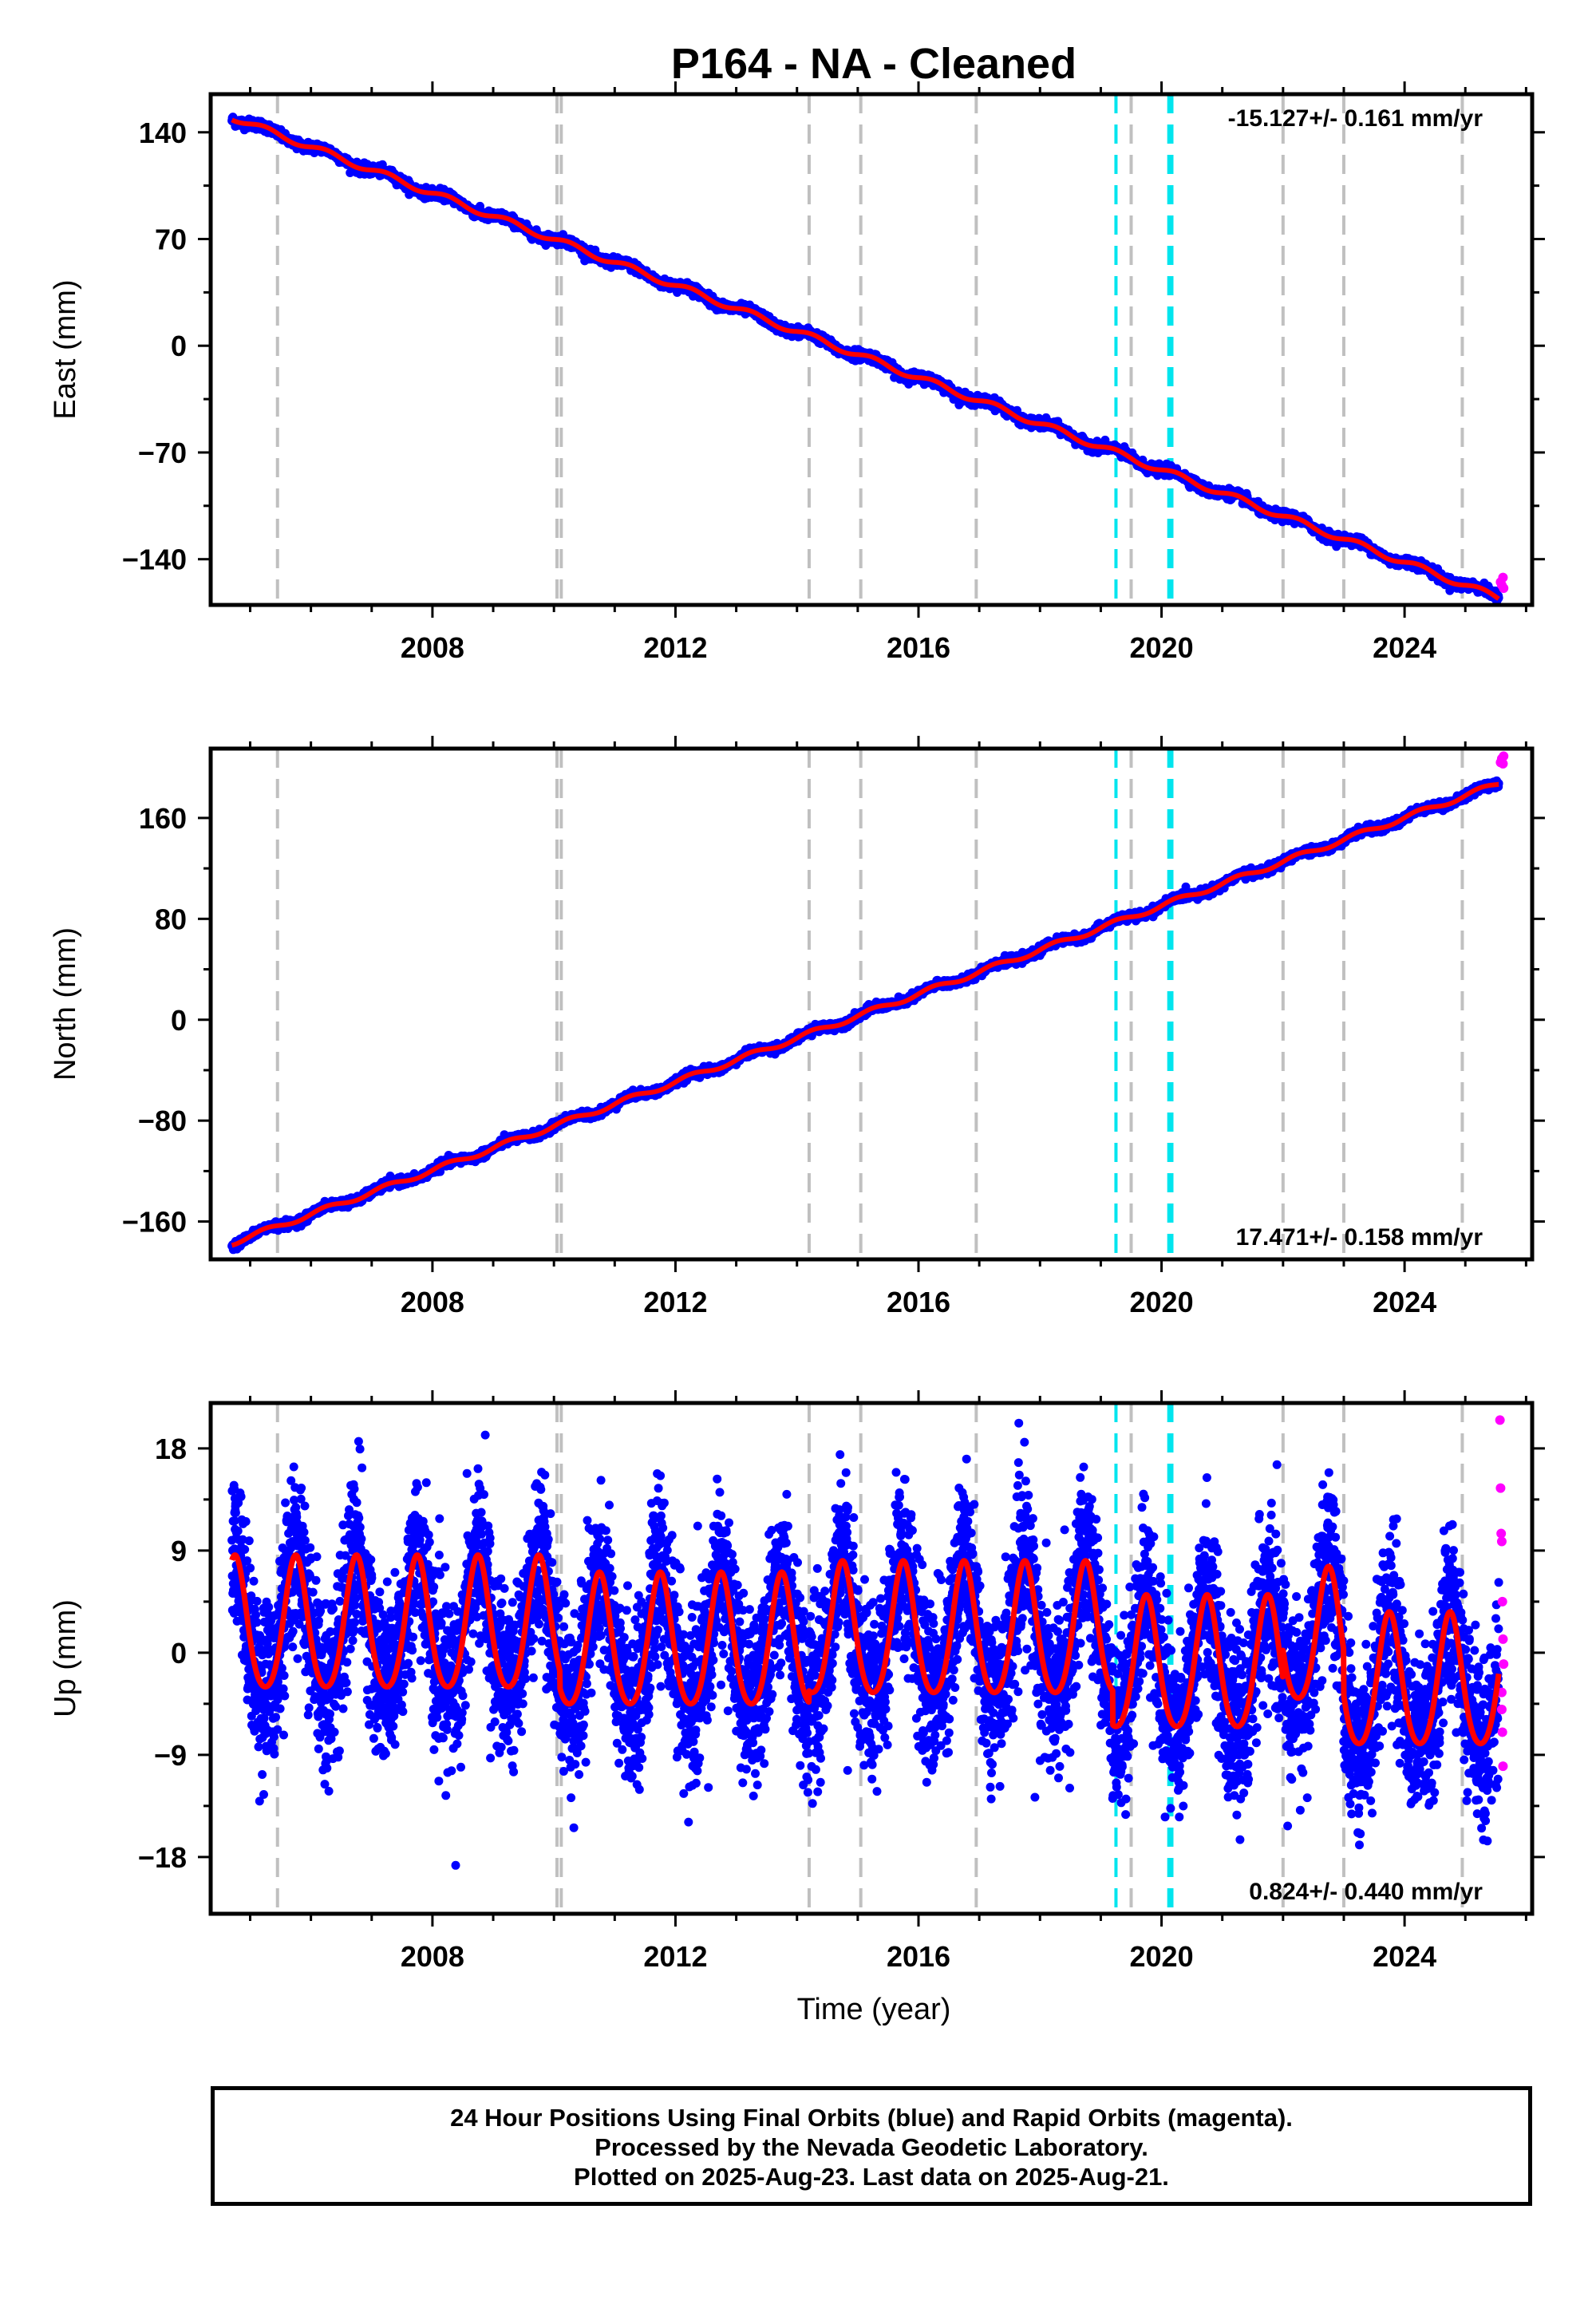  What do you see at coordinates (65, 349) in the screenshot?
I see `y-axis-label: East (mm)` at bounding box center [65, 349].